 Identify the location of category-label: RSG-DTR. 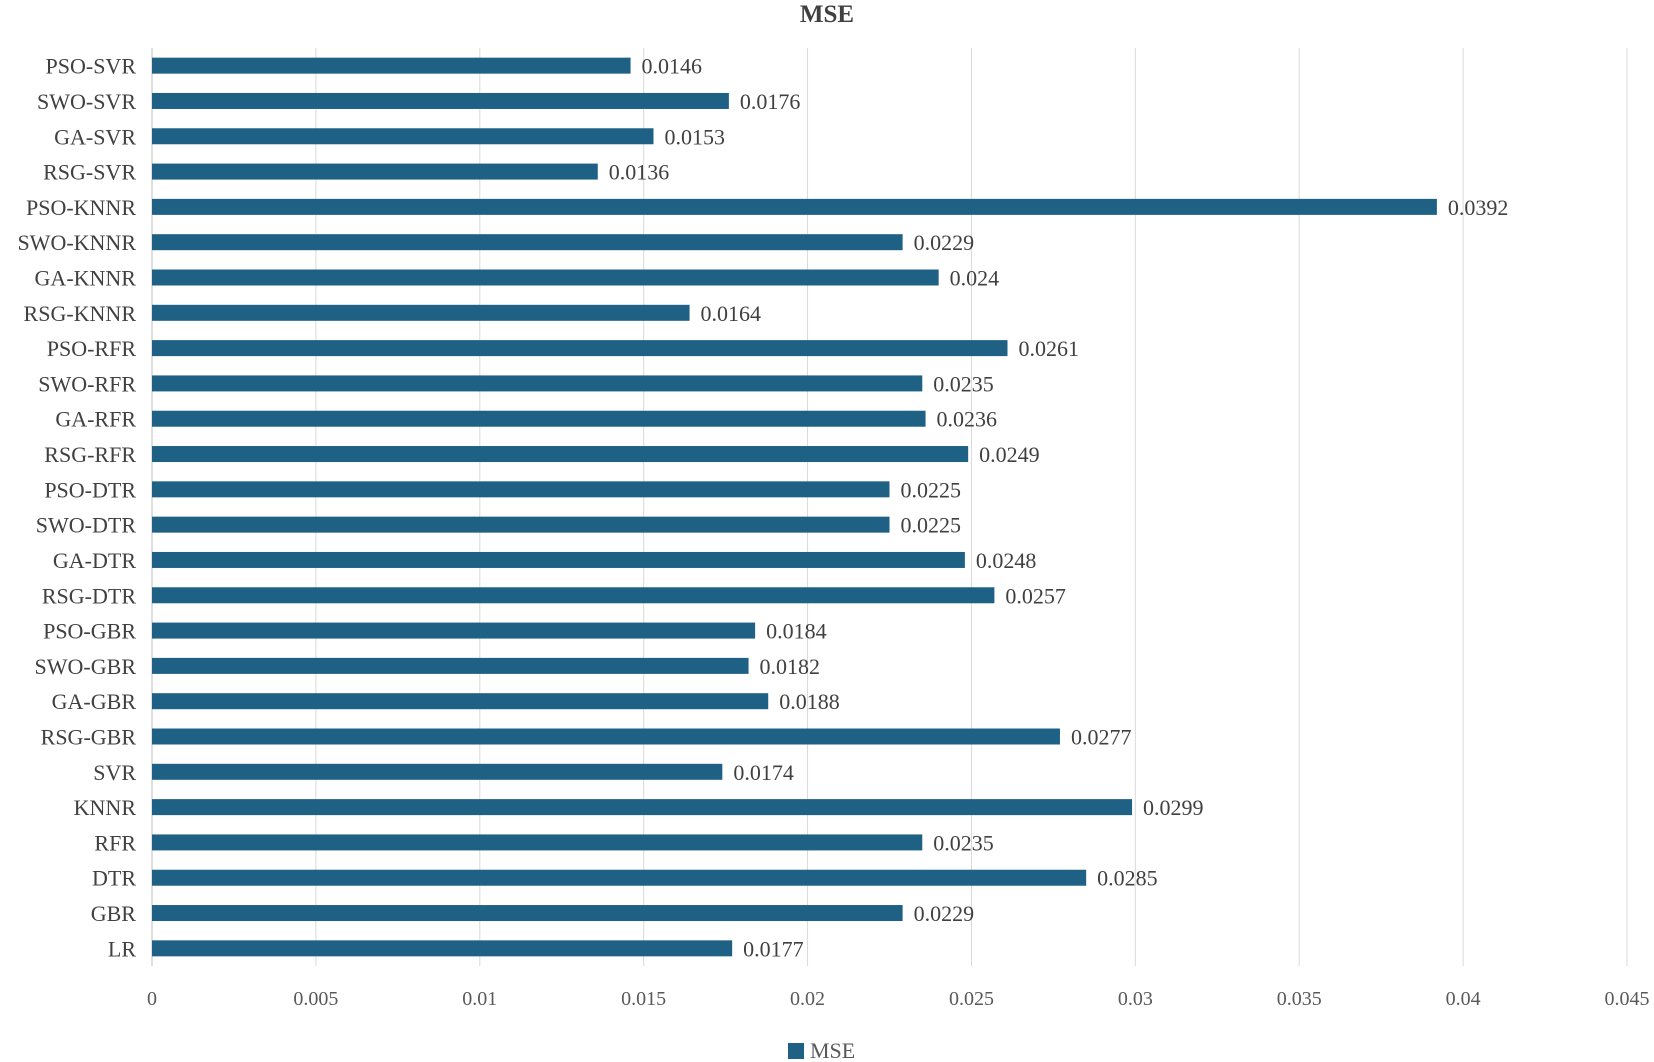
(89, 595).